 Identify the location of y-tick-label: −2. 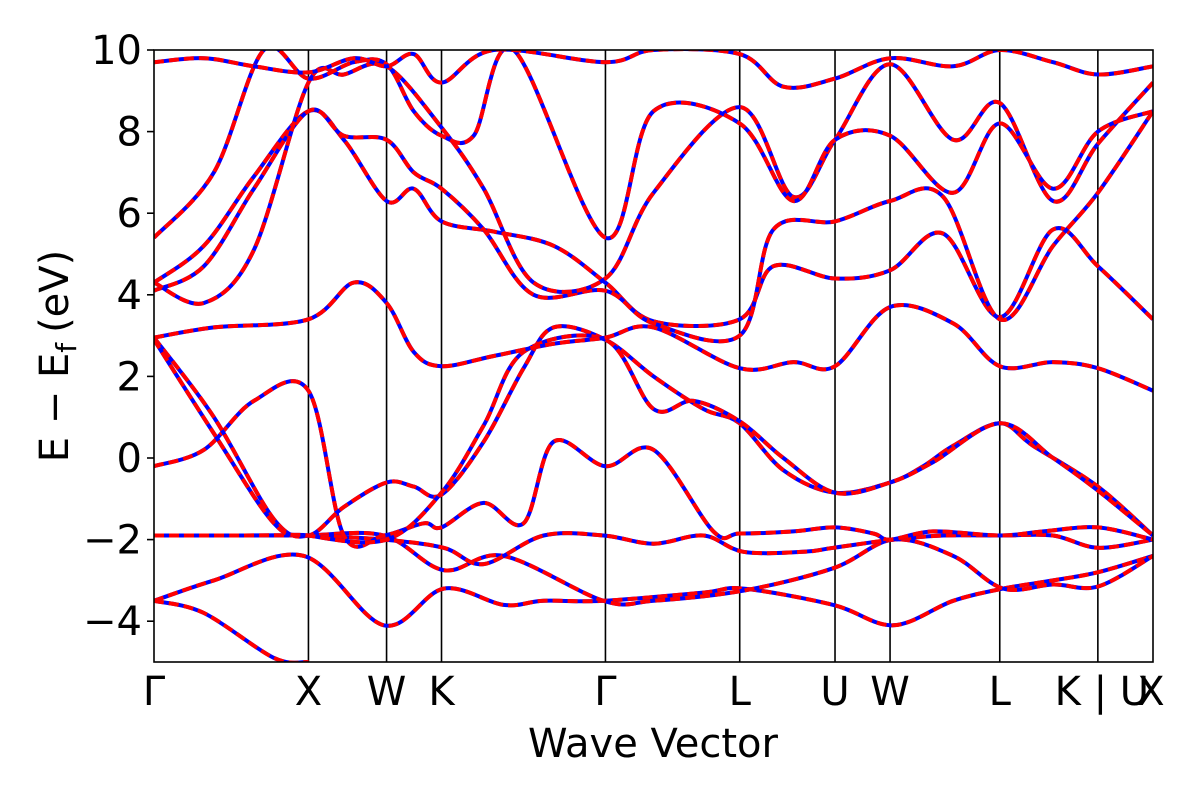
(112, 541).